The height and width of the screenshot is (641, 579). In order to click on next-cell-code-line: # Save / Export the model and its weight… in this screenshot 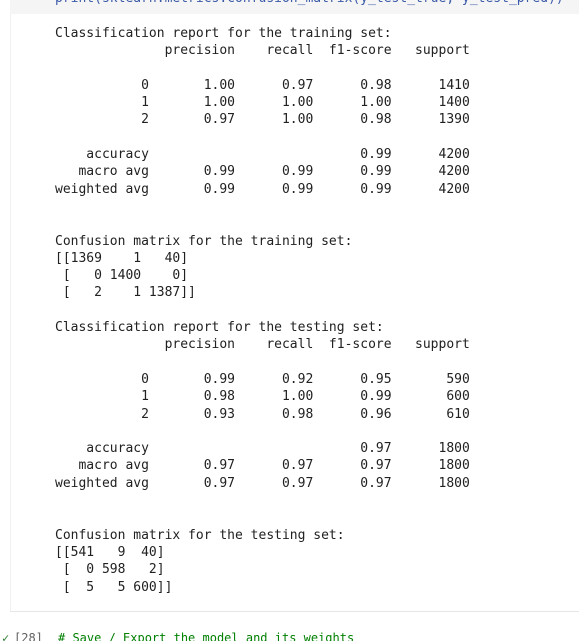, I will do `click(206, 636)`.